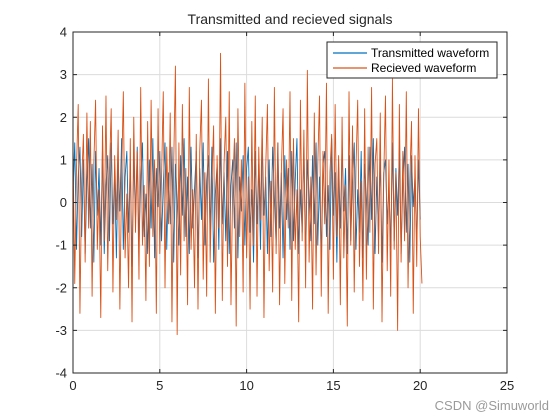 The image size is (560, 420). What do you see at coordinates (159, 385) in the screenshot?
I see `x-tick-label: 5` at bounding box center [159, 385].